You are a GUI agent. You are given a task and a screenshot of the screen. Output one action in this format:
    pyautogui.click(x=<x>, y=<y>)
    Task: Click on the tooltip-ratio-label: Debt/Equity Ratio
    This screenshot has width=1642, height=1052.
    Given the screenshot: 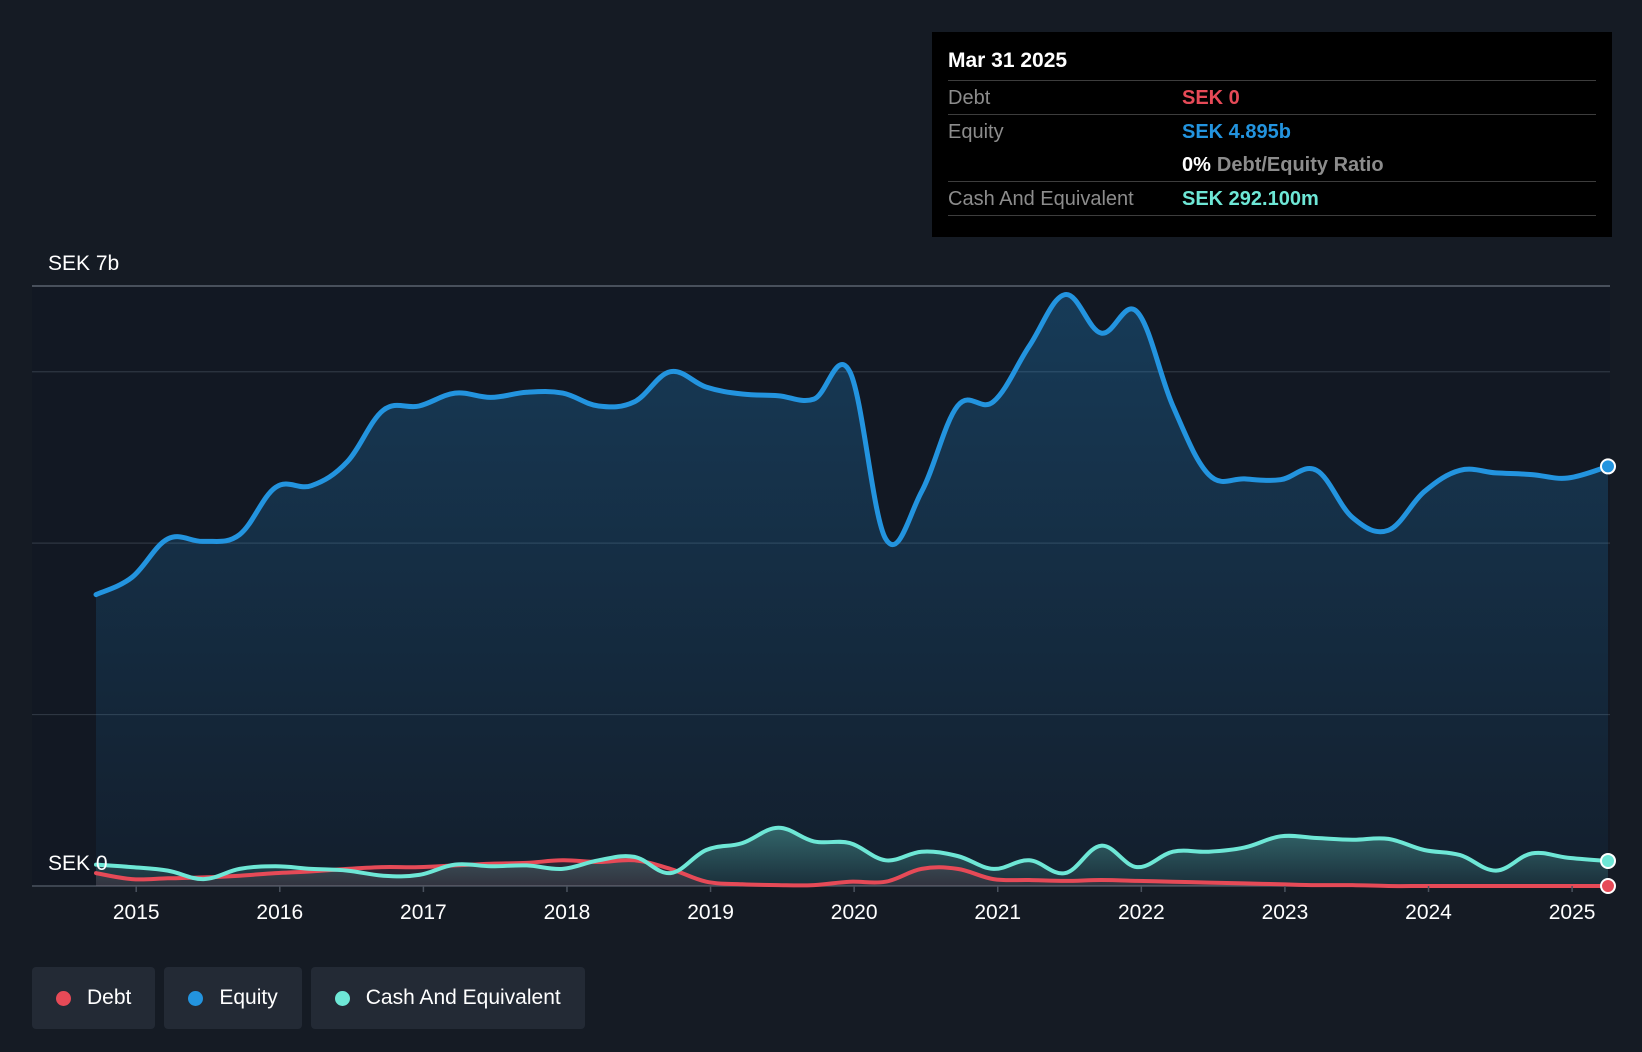 What is the action you would take?
    pyautogui.click(x=1300, y=165)
    